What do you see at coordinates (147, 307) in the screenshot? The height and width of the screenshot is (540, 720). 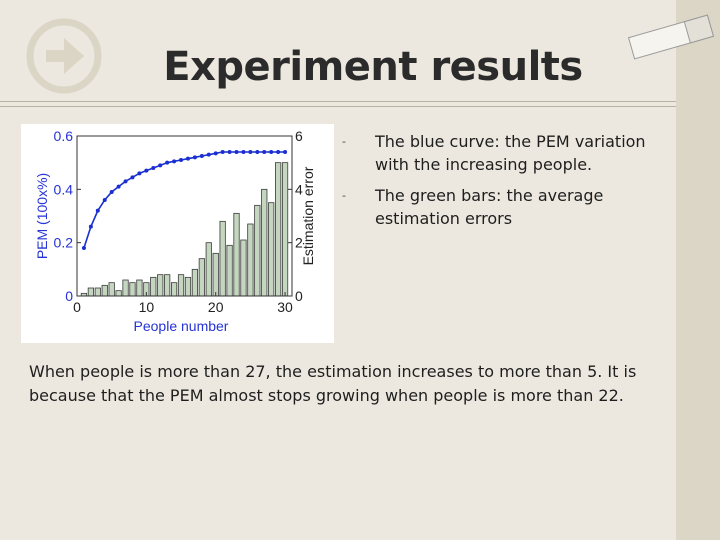 I see `x-tick-label: 10` at bounding box center [147, 307].